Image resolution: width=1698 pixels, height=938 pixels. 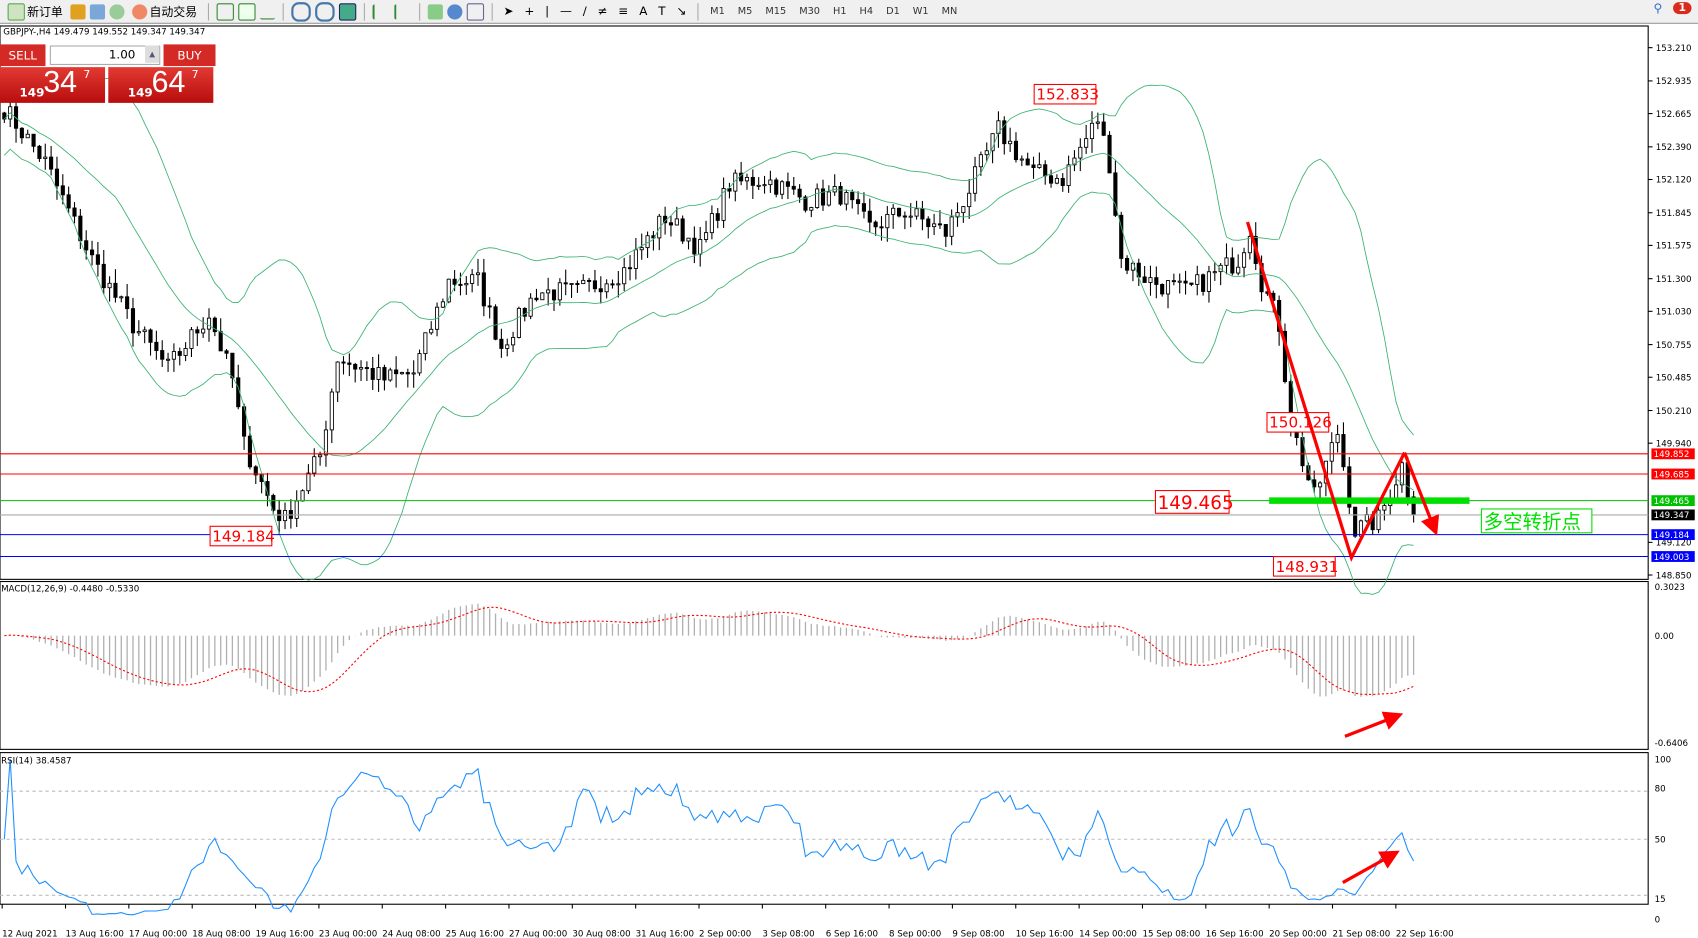 What do you see at coordinates (866, 11) in the screenshot?
I see `timeframe-h4: H4` at bounding box center [866, 11].